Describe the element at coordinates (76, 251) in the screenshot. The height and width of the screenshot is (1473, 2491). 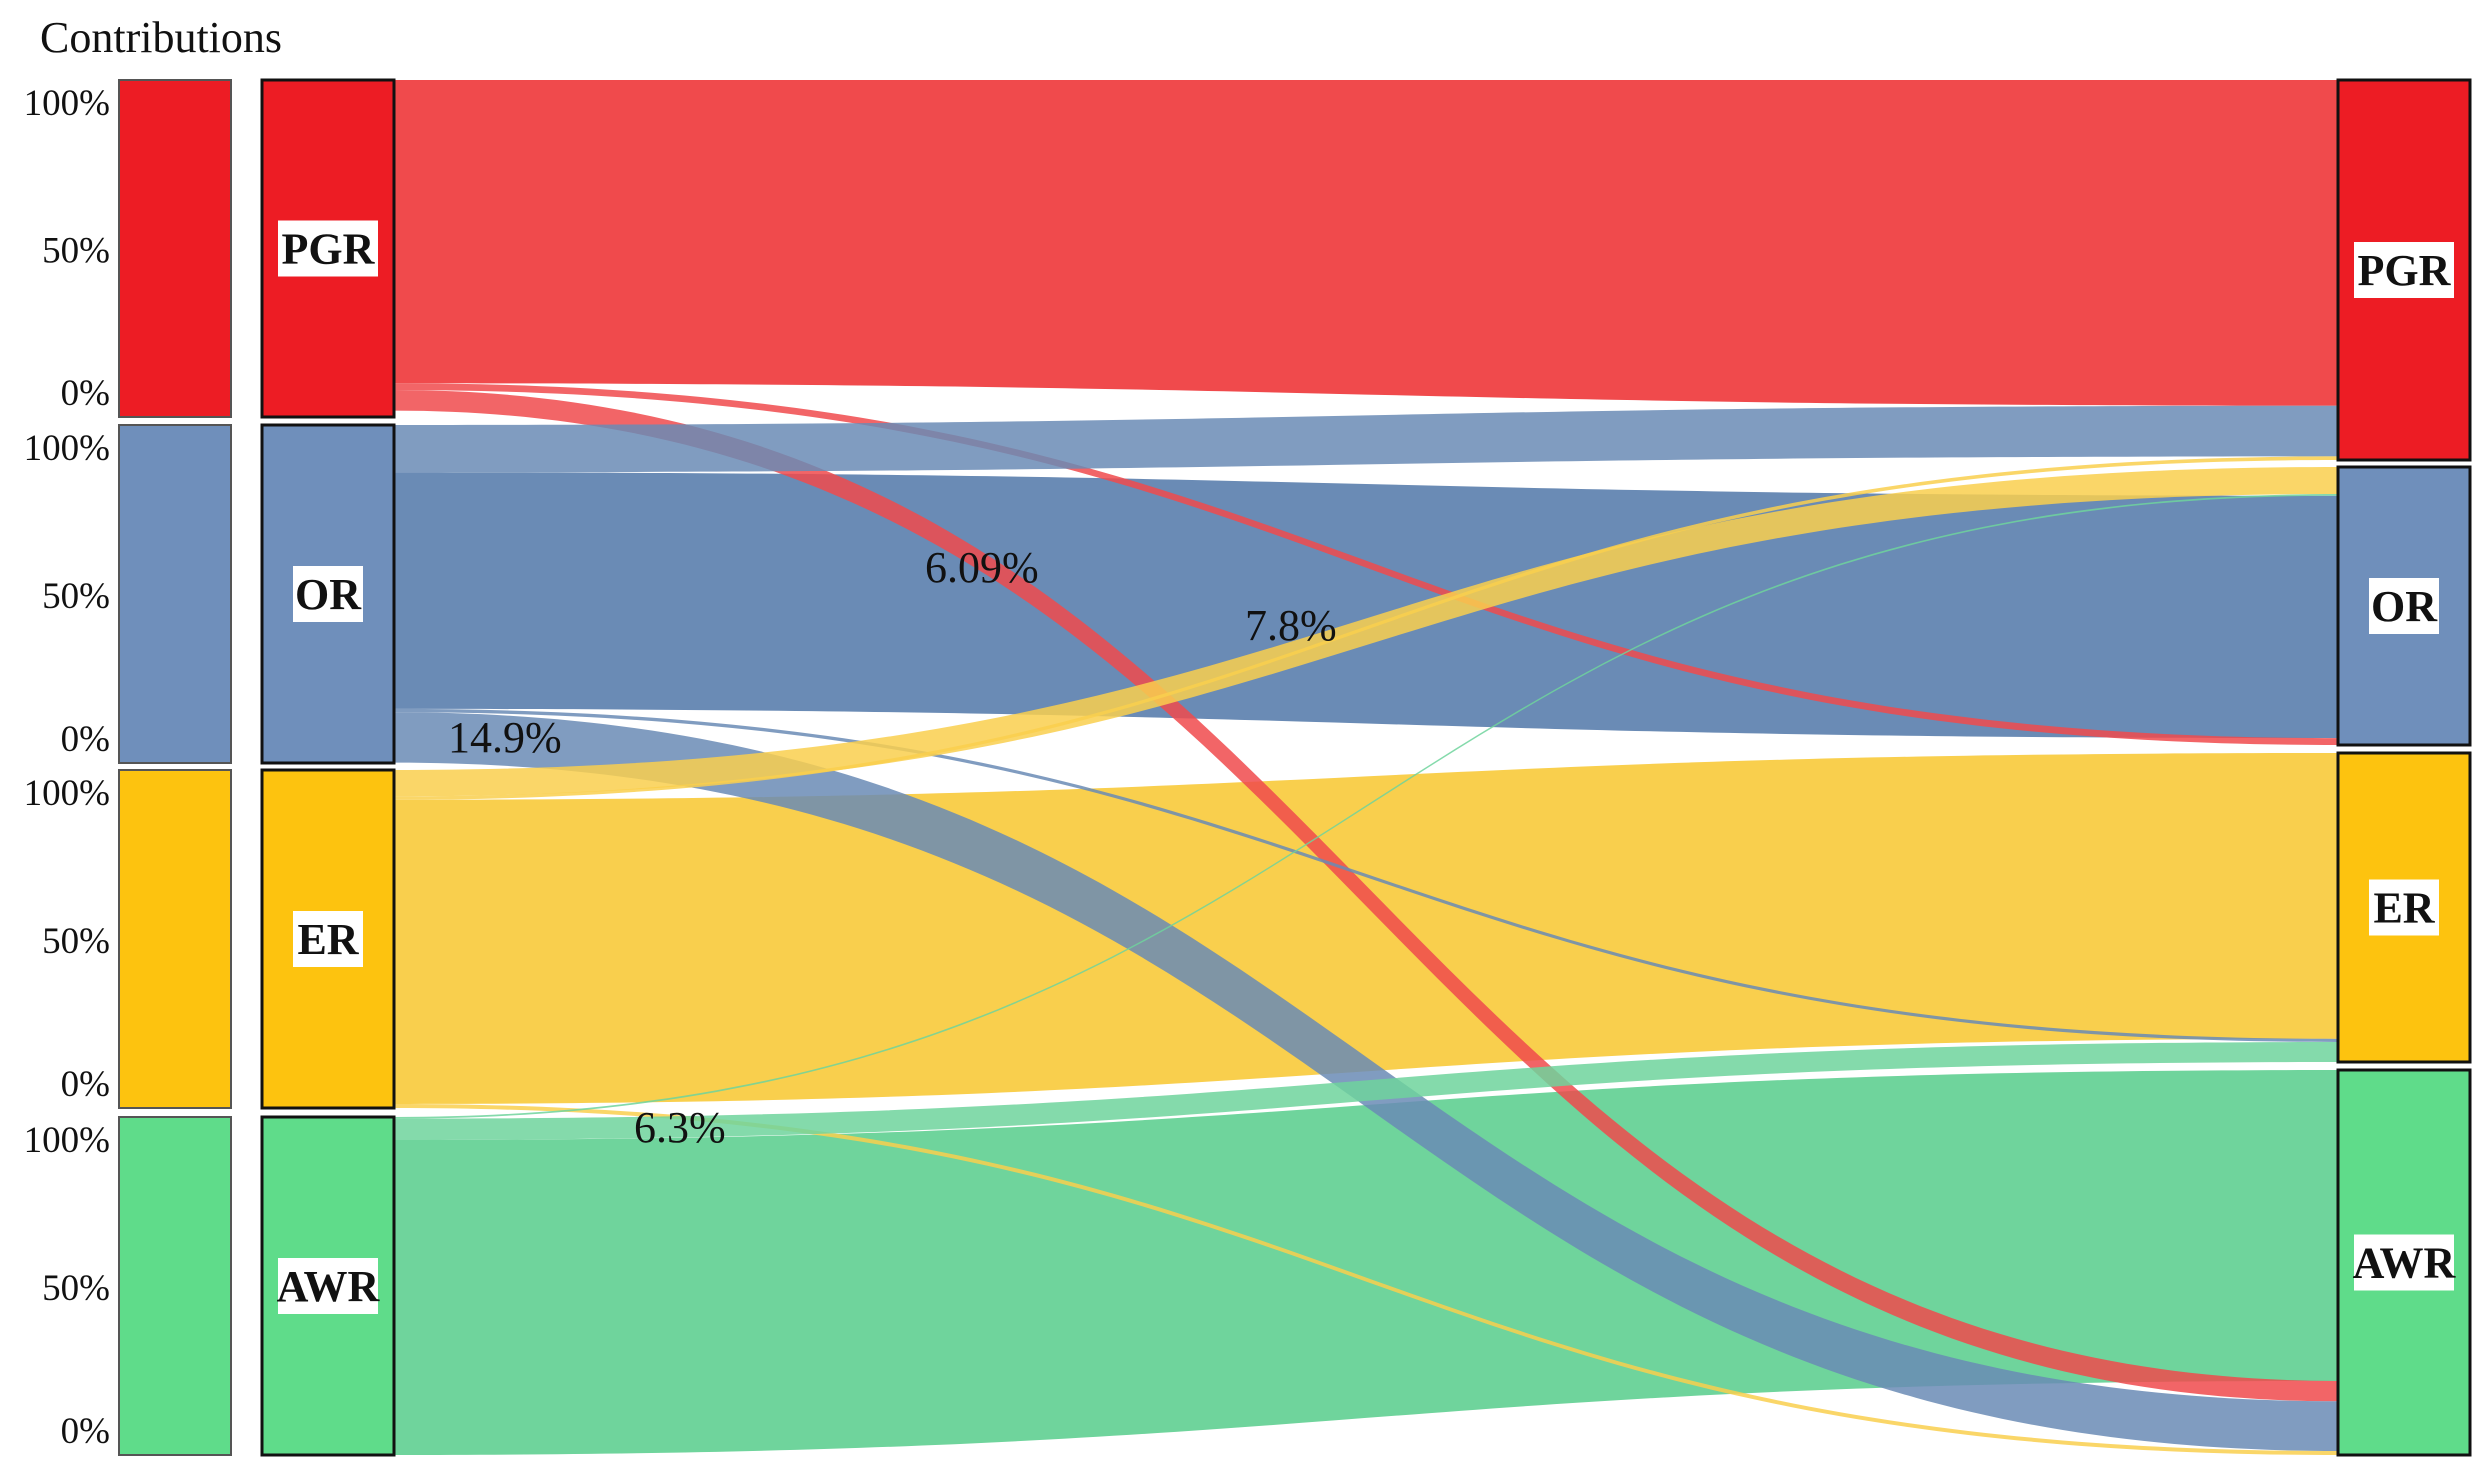
I see `axis-tick-pgr-1: 50%` at that location.